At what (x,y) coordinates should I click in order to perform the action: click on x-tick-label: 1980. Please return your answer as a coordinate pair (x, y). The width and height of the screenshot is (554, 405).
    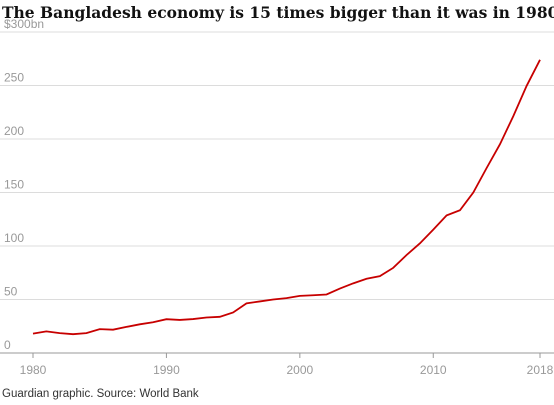
    Looking at the image, I should click on (33, 370).